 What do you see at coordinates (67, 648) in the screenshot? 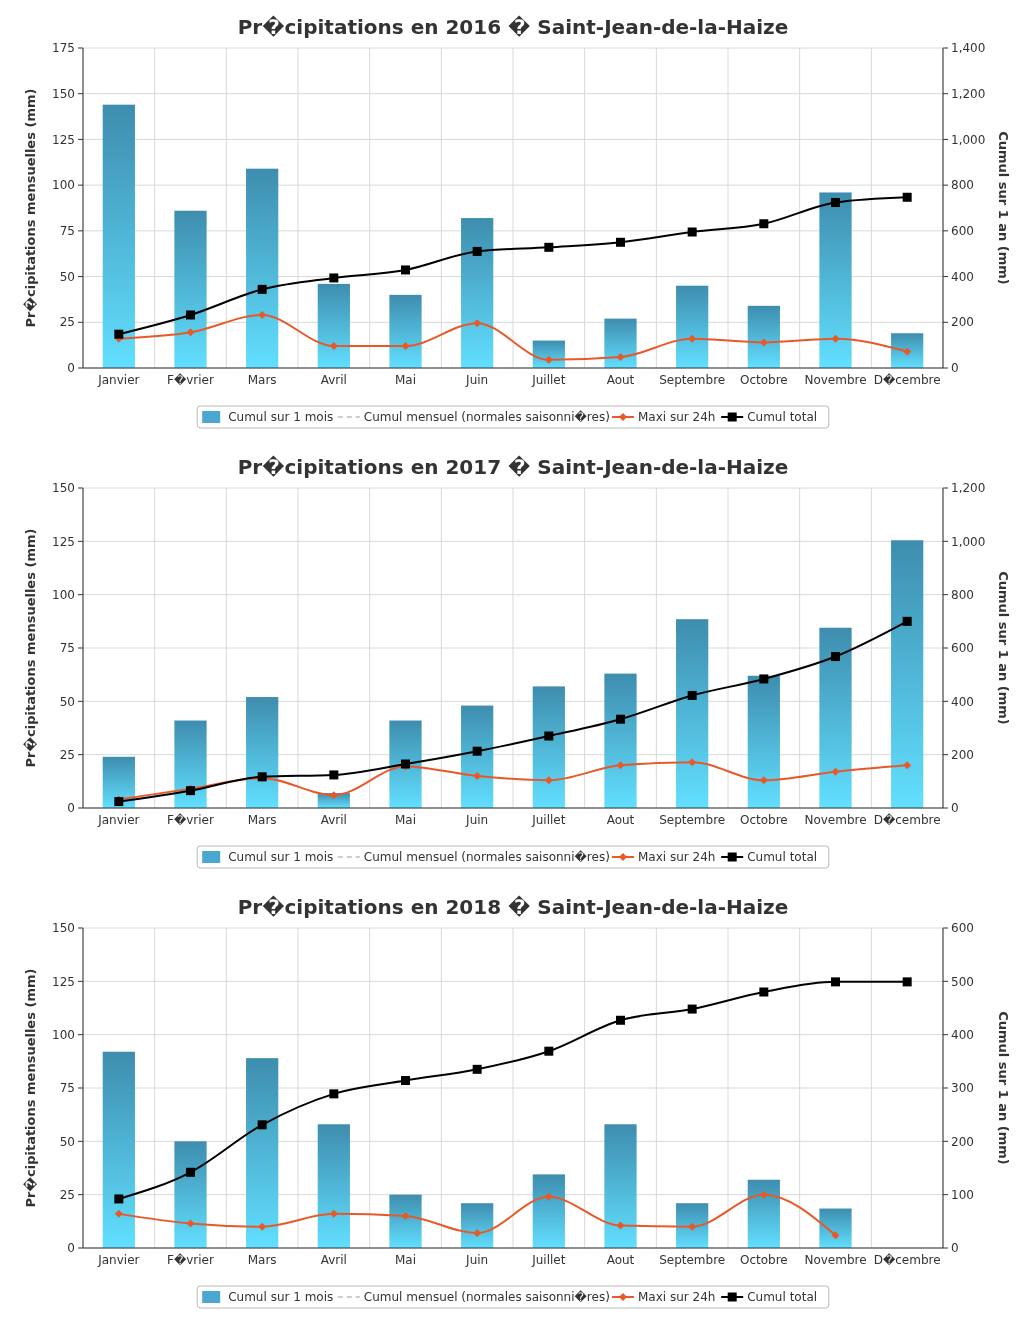
I see `y-tick-label: 75` at bounding box center [67, 648].